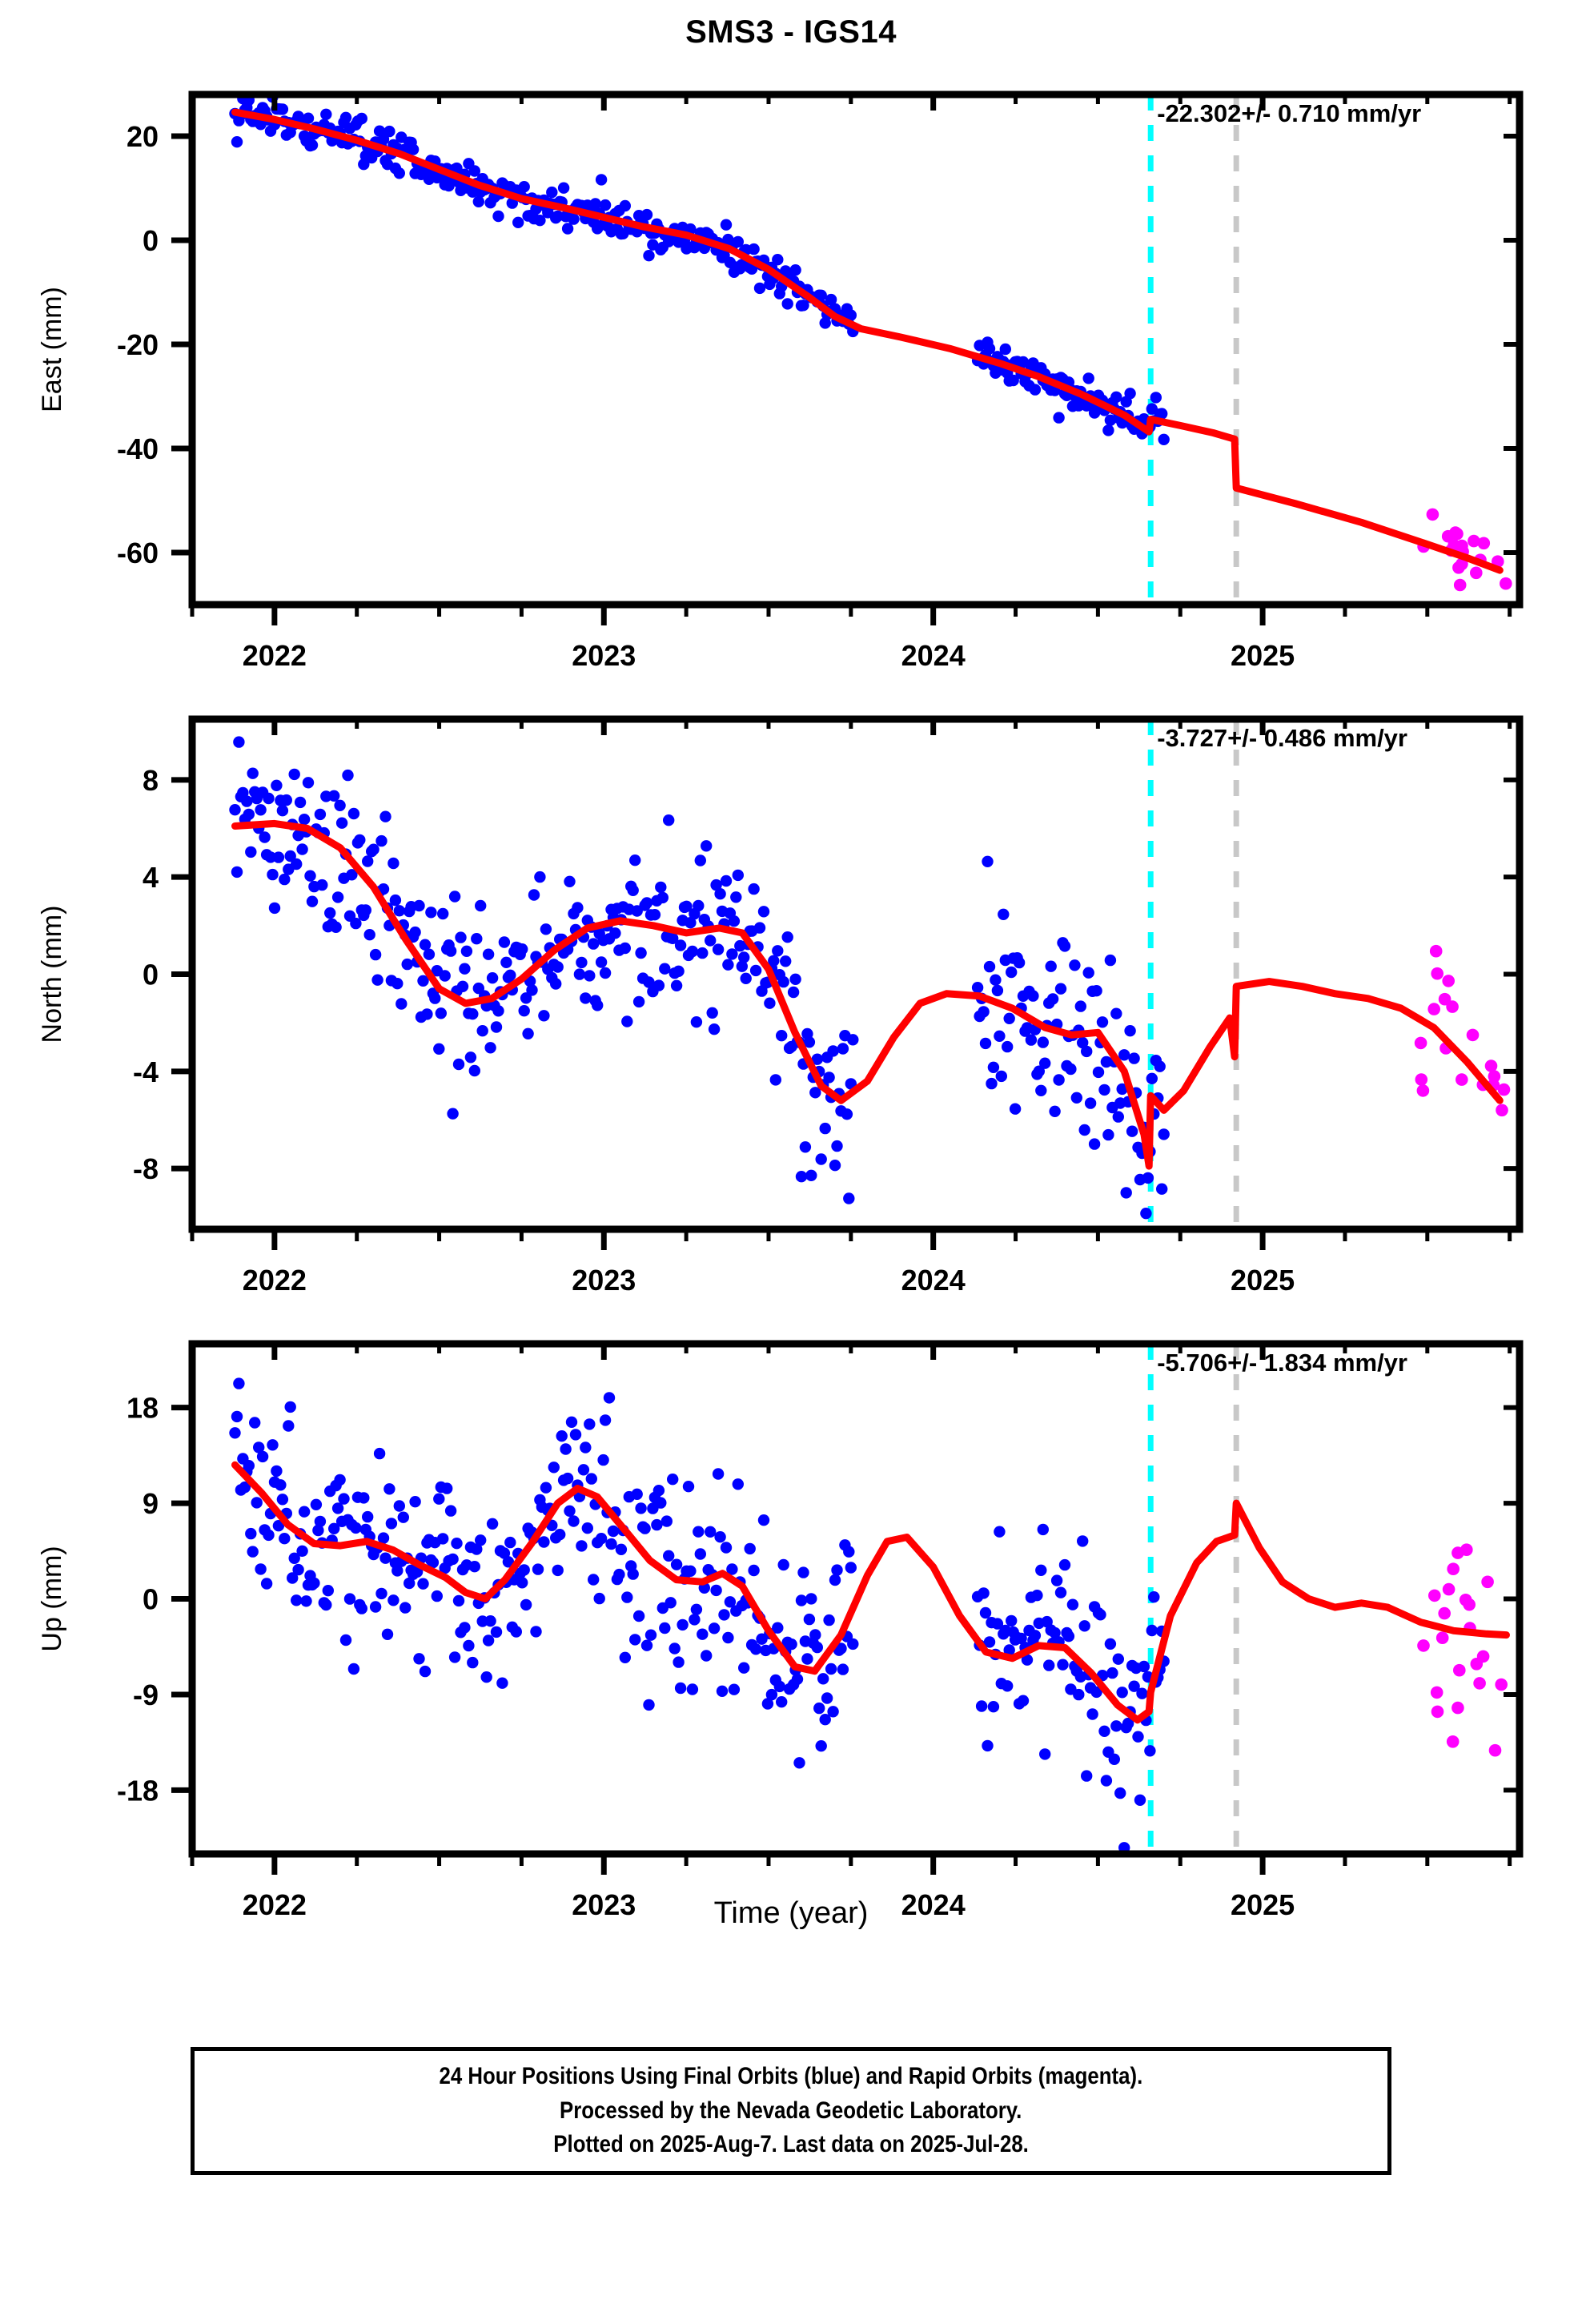 The width and height of the screenshot is (1582, 2324). What do you see at coordinates (52, 349) in the screenshot?
I see `y-axis-title: East (mm)` at bounding box center [52, 349].